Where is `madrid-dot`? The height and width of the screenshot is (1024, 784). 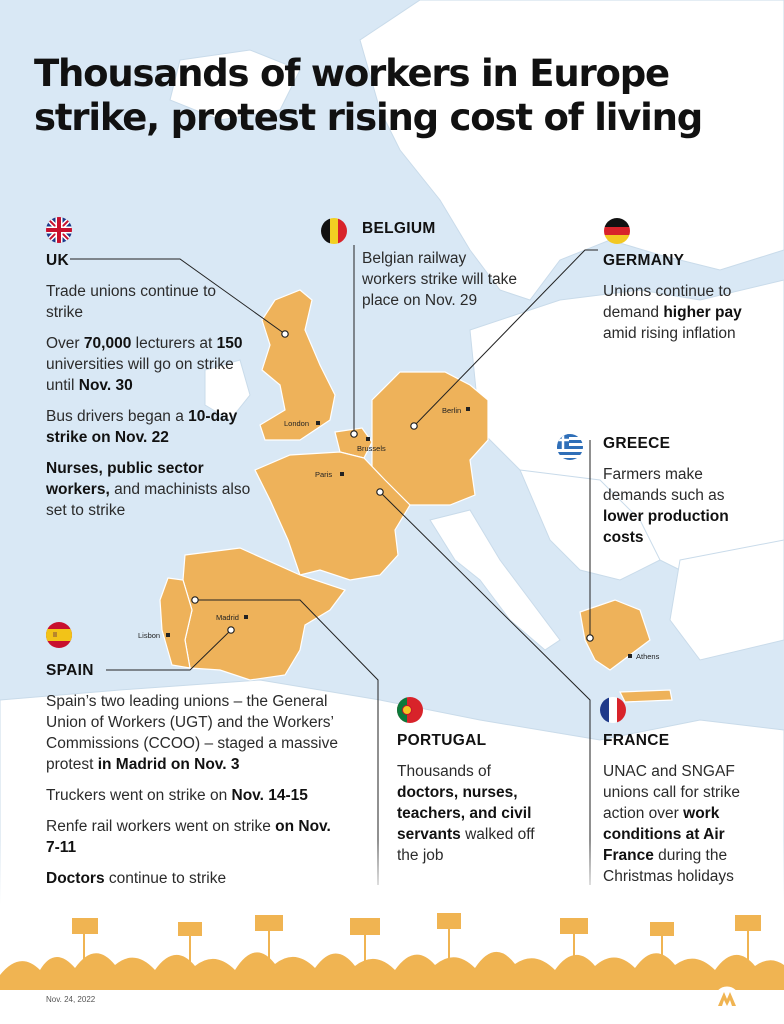
madrid-dot is located at coordinates (246, 617).